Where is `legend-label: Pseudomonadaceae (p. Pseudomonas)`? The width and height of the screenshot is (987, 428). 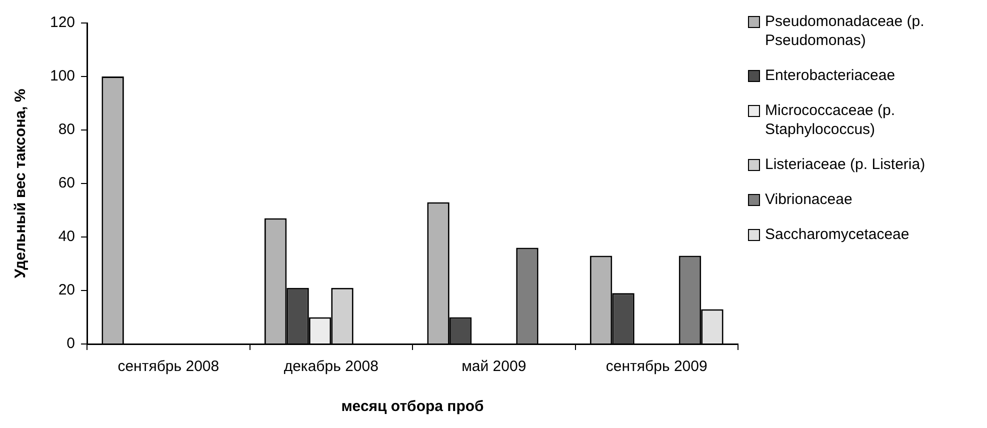 legend-label: Pseudomonadaceae (p. Pseudomonas) is located at coordinates (845, 31).